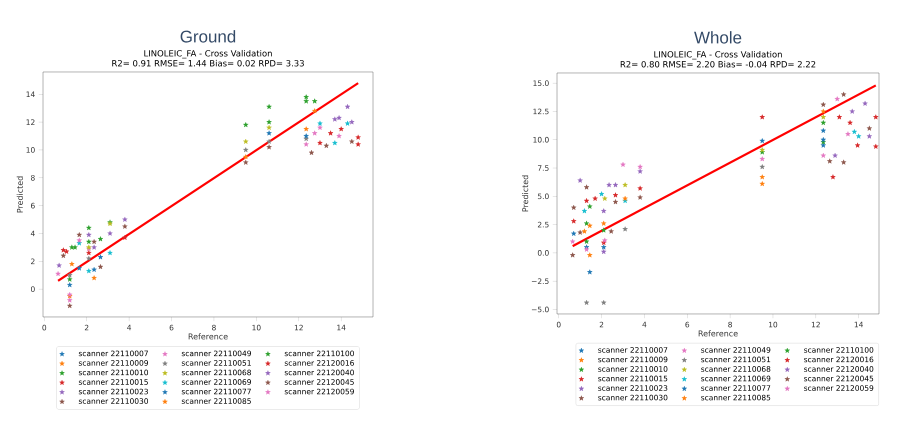 This screenshot has height=434, width=897. What do you see at coordinates (718, 64) in the screenshot?
I see `text: R2= 0.80 RMSE= 2.20 Bias= -0.04 RPD= 2.22` at bounding box center [718, 64].